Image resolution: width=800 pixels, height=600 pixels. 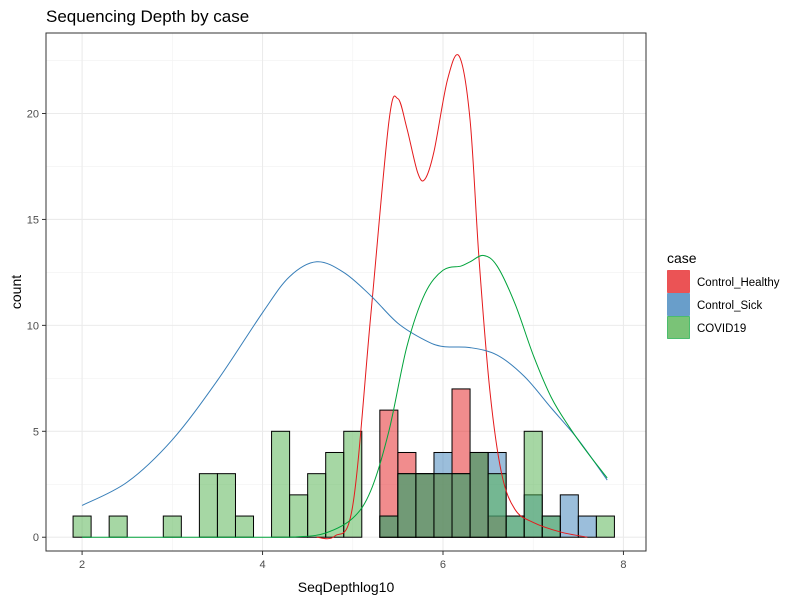 I want to click on x-axis-label: SeqDepthlog10, so click(x=346, y=587).